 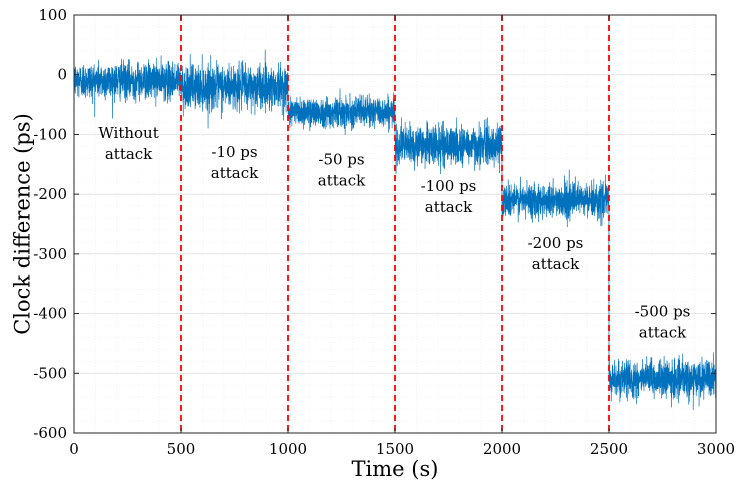 I want to click on annotation-label: -200 ps attack, so click(x=556, y=253).